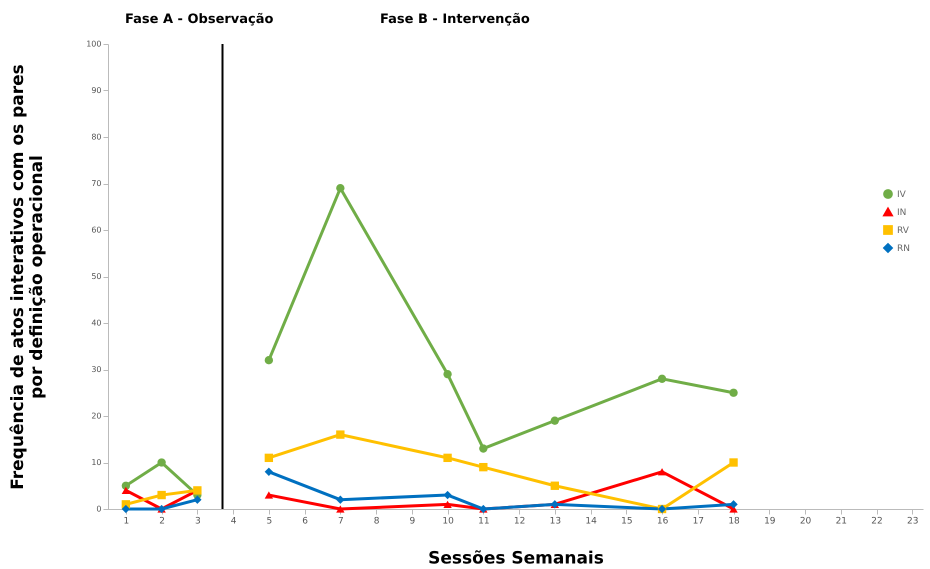 Image resolution: width=930 pixels, height=569 pixels. I want to click on x-tick-label: 12, so click(520, 521).